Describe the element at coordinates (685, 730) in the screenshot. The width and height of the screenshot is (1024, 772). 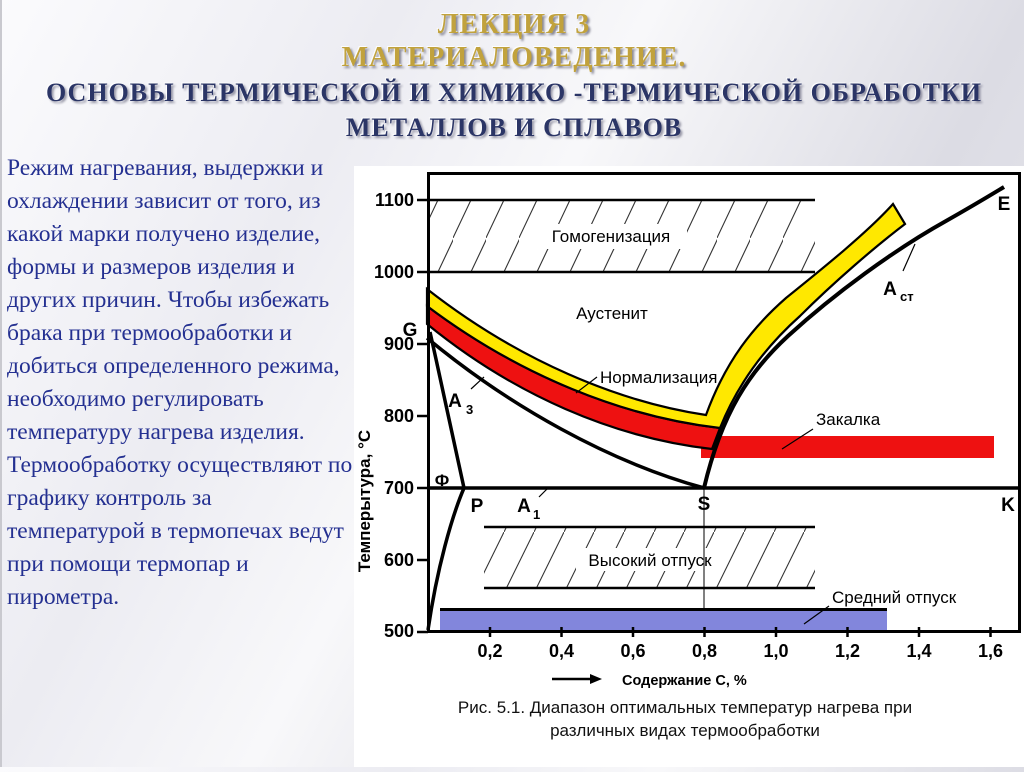
I see `figure-caption-line-2: различных видах термообработки` at that location.